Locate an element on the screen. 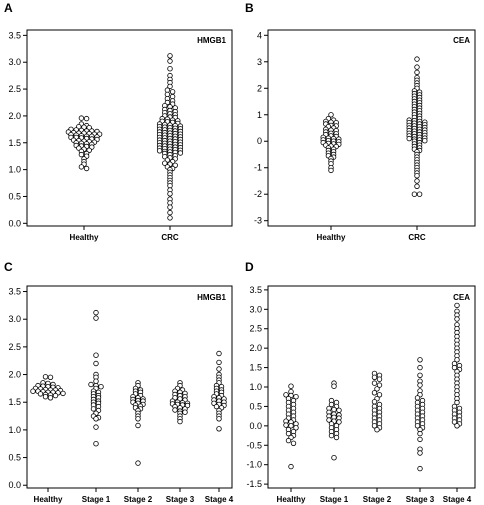 Image resolution: width=484 pixels, height=505 pixels. y-tick-label: 3 is located at coordinates (259, 62).